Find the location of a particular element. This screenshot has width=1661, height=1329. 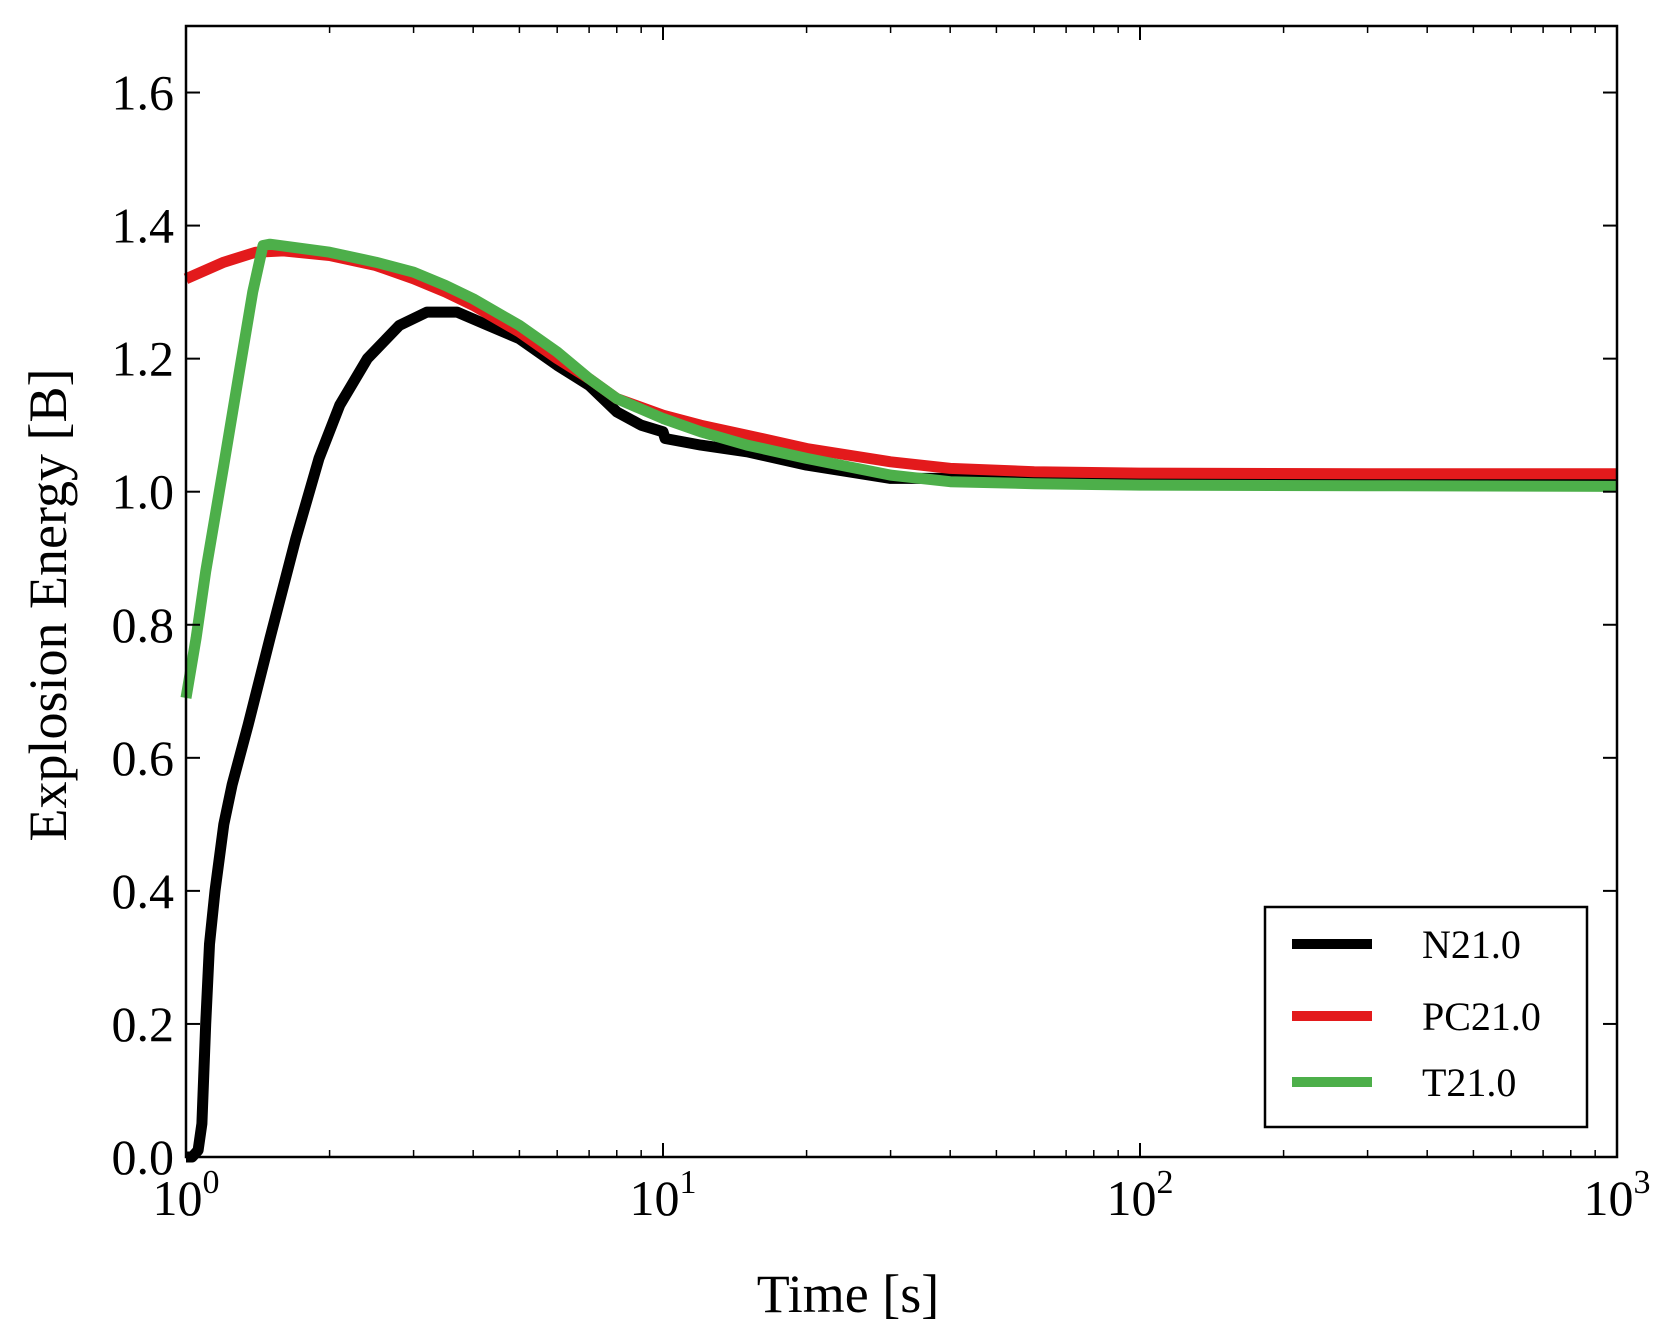

x-tick-label: 10³ is located at coordinates (1617, 1195).